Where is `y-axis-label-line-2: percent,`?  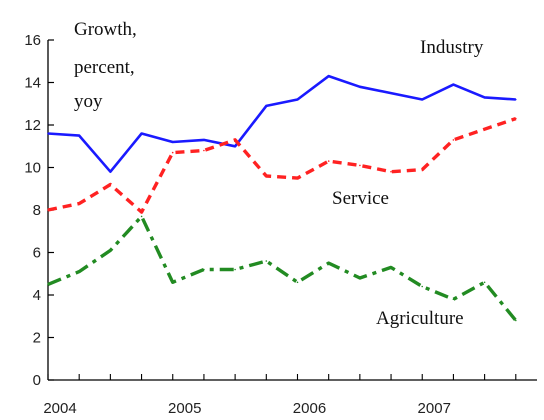 y-axis-label-line-2: percent, is located at coordinates (104, 67).